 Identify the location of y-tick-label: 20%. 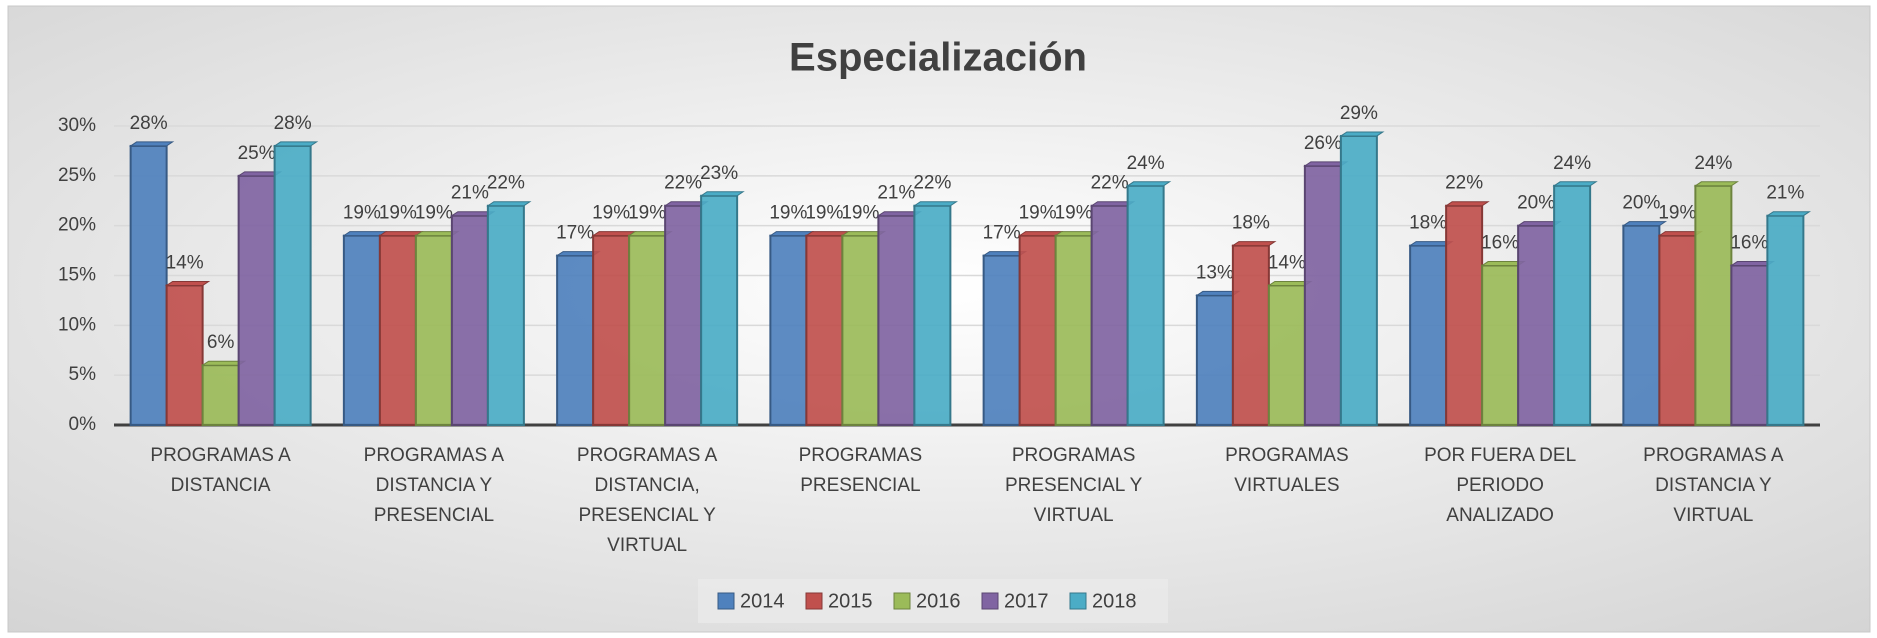
(77, 225).